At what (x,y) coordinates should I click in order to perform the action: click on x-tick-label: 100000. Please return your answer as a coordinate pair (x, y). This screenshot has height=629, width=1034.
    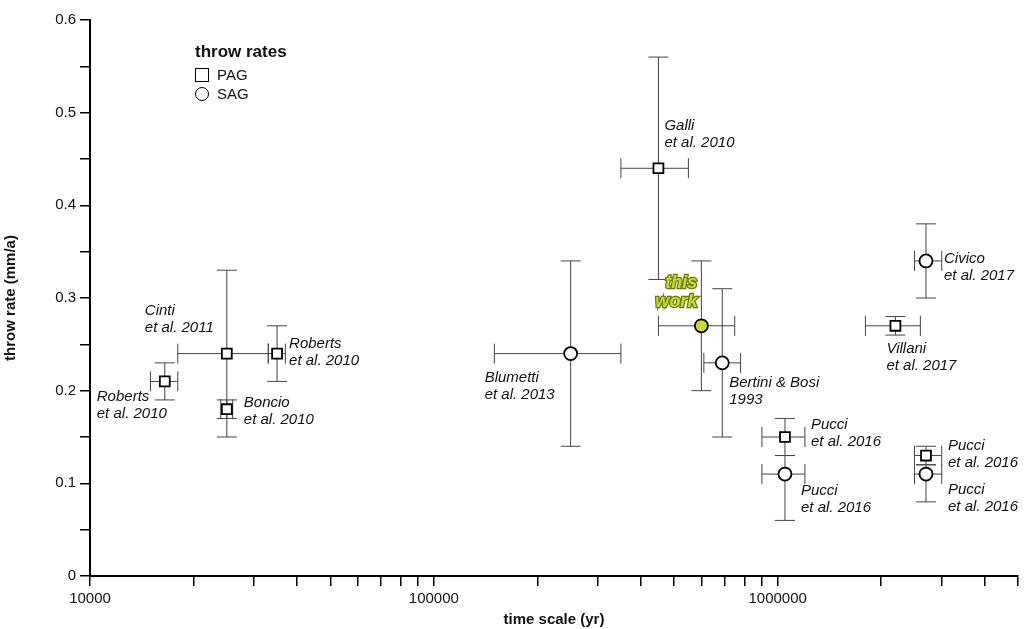
    Looking at the image, I should click on (433, 598).